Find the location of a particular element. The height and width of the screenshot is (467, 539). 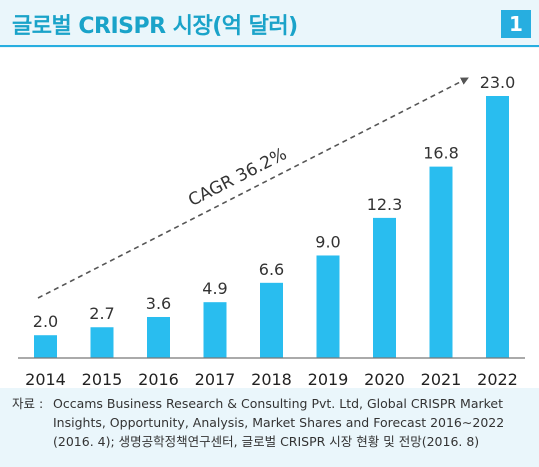

bar-2019 is located at coordinates (328, 306).